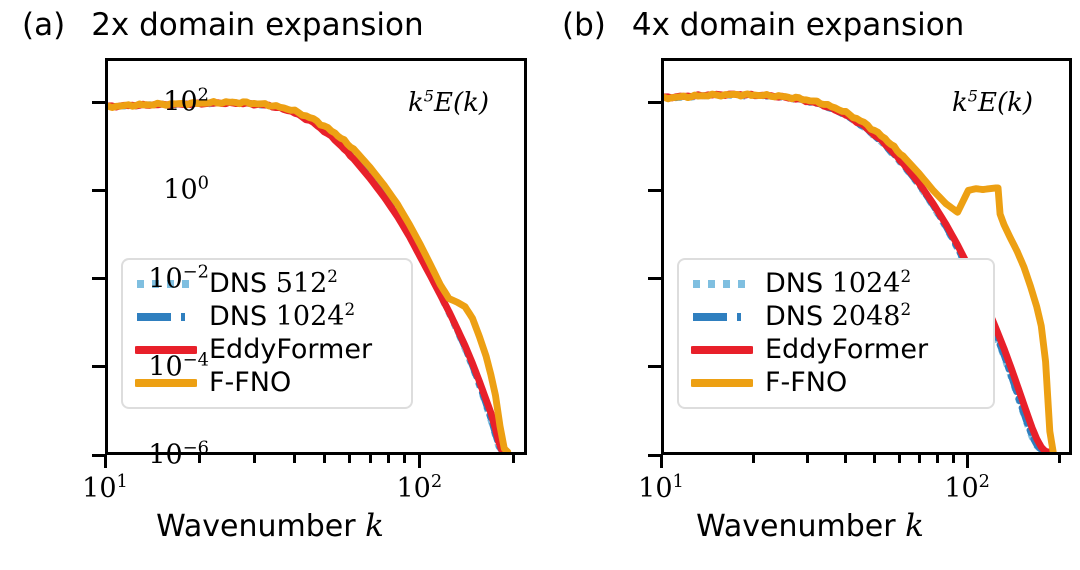 Image resolution: width=1080 pixels, height=570 pixels. I want to click on panel-a-title: 2x domain expansion, so click(257, 24).